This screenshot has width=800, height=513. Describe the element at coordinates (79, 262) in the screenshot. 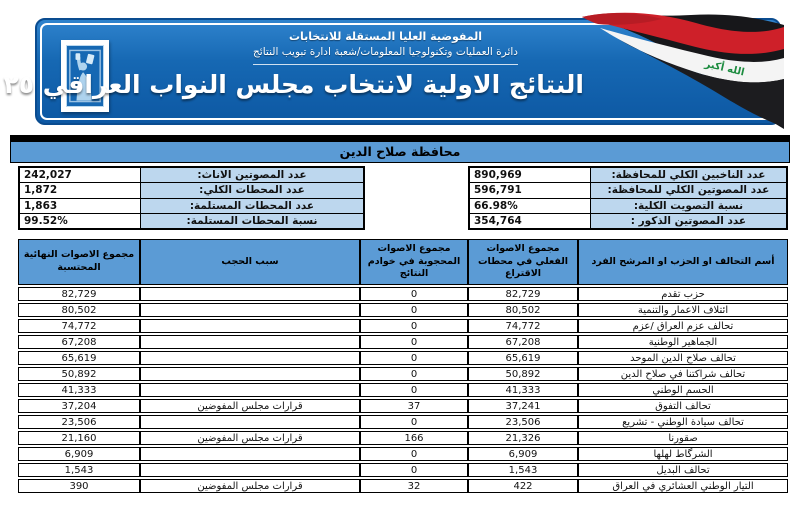

I see `header-final-votes: مجموع الاصوات النهائية المحتسبة` at that location.